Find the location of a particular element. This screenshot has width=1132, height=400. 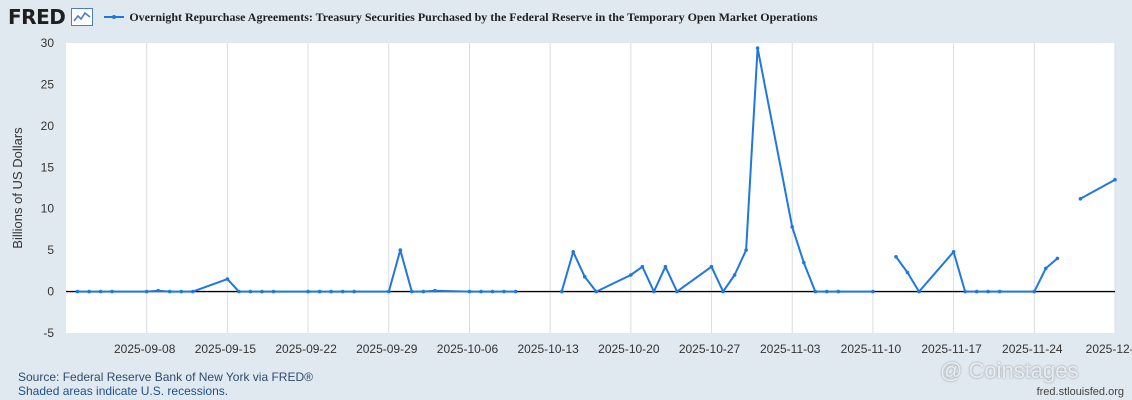

y-tick-label: 30 is located at coordinates (48, 43).